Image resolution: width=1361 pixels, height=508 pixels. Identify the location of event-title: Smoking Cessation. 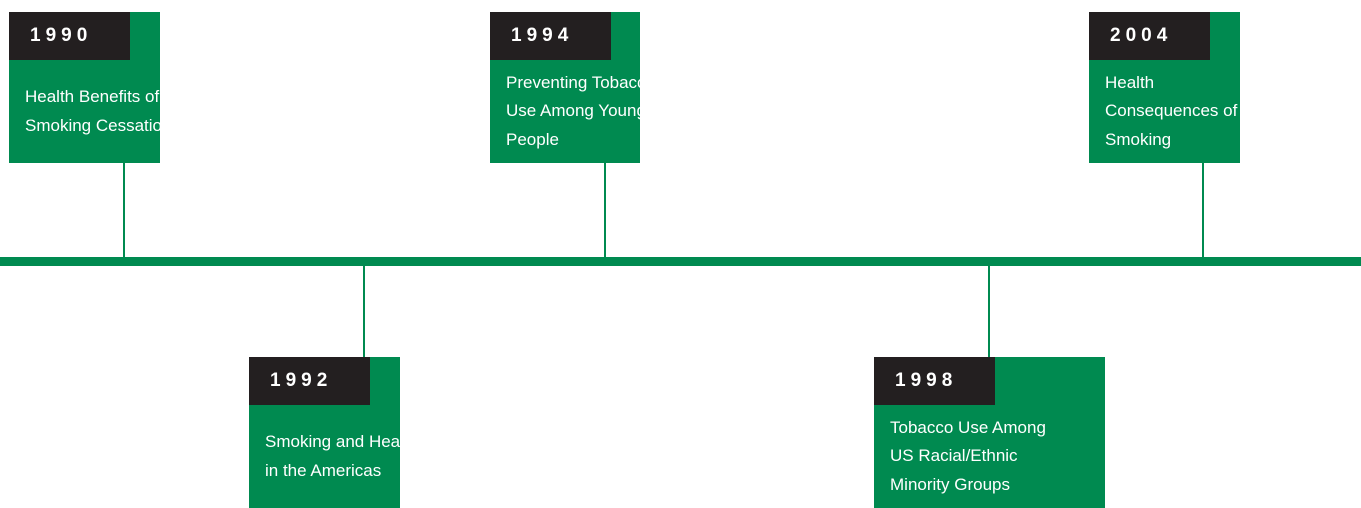
(98, 125).